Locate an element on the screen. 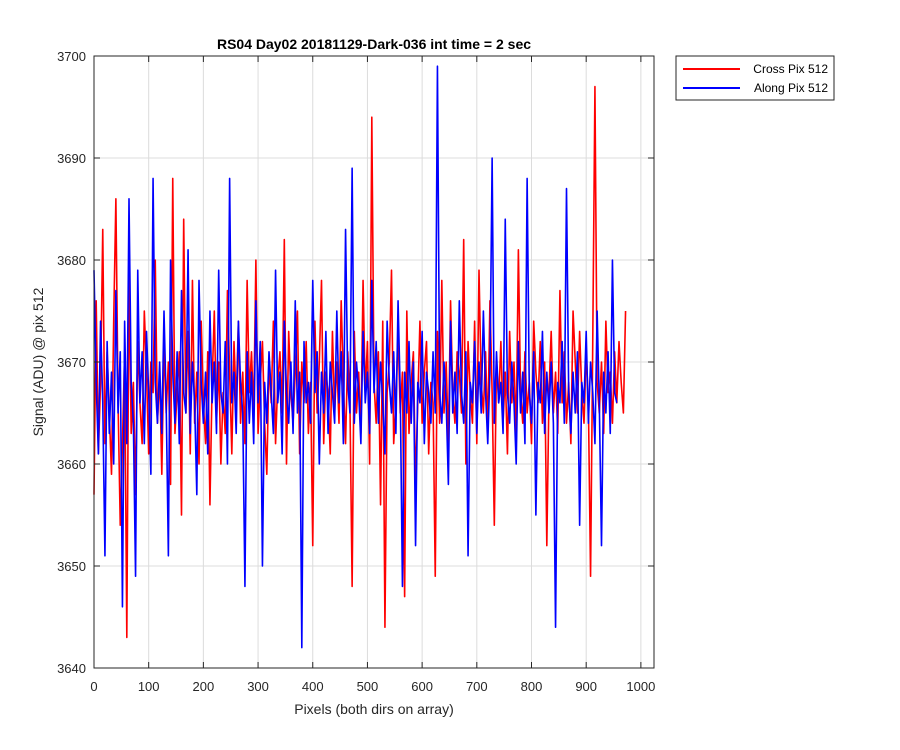  y-tick-label: 3680 is located at coordinates (71, 260).